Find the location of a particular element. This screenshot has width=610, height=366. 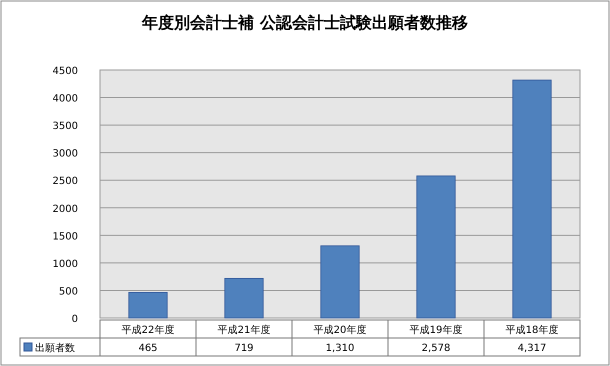

y-tick-label: 3000 is located at coordinates (65, 154).